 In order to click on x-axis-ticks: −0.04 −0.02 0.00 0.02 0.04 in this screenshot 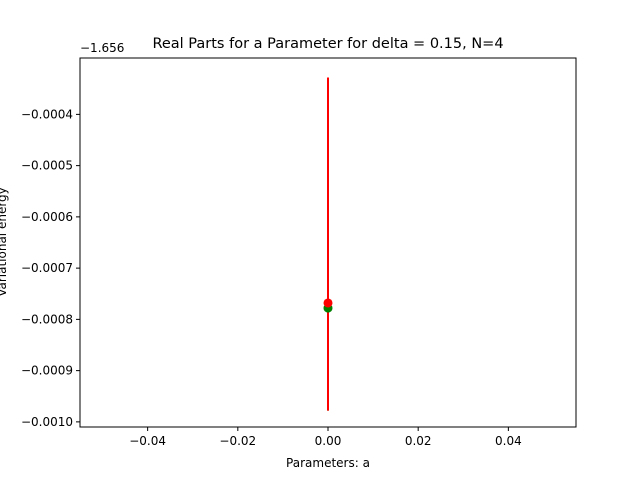, I will do `click(325, 437)`.